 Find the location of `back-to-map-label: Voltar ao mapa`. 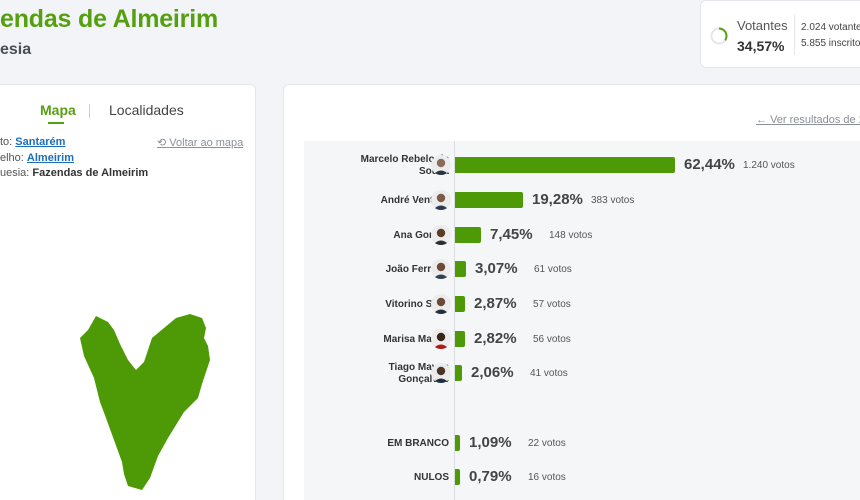

back-to-map-label: Voltar ao mapa is located at coordinates (206, 143).